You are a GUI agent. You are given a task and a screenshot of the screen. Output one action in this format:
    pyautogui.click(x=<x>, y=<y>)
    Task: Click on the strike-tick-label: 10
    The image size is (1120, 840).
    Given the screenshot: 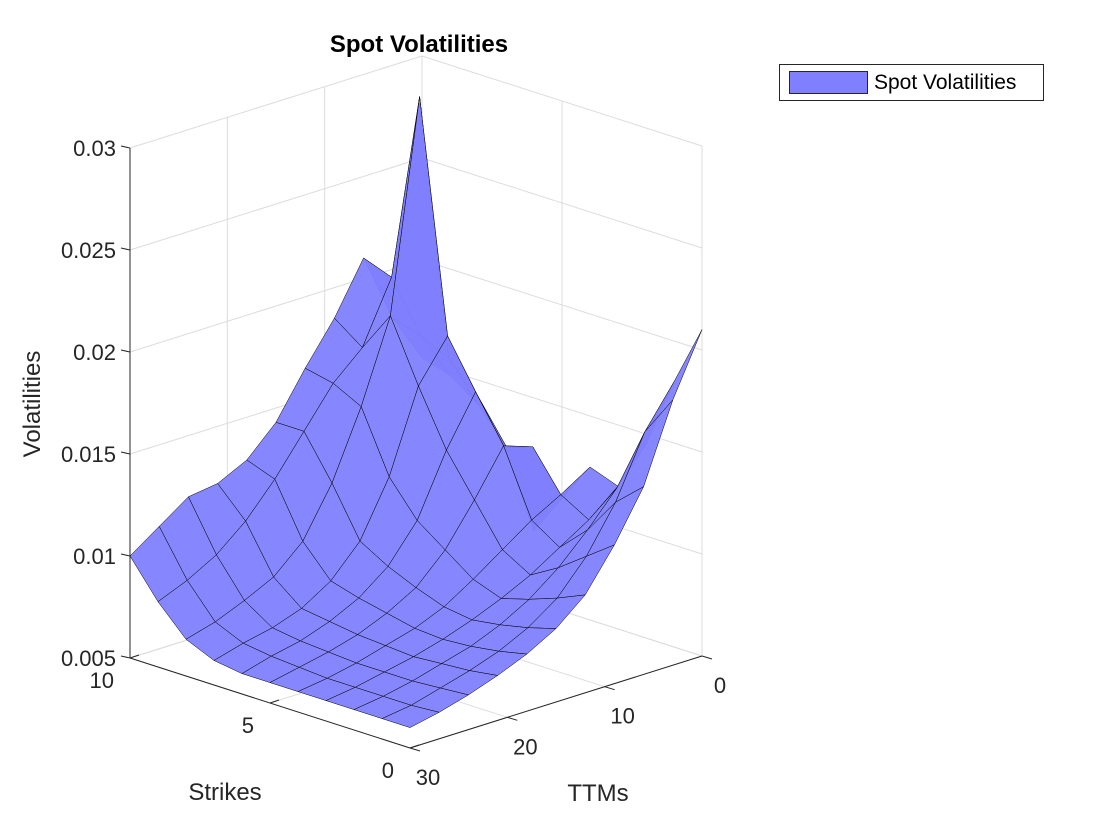 What is the action you would take?
    pyautogui.click(x=102, y=680)
    